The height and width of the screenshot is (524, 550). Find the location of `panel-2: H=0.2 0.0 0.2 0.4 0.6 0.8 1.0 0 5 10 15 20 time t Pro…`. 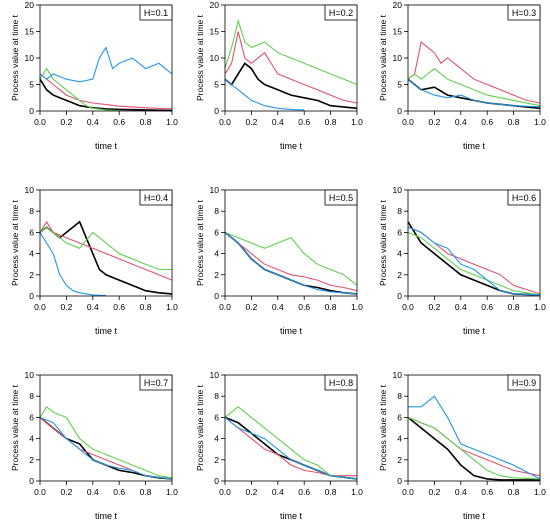

panel-2: H=0.2 0.0 0.2 0.4 0.6 0.8 1.0 0 5 10 15 20 time t Pro… is located at coordinates (279, 75).